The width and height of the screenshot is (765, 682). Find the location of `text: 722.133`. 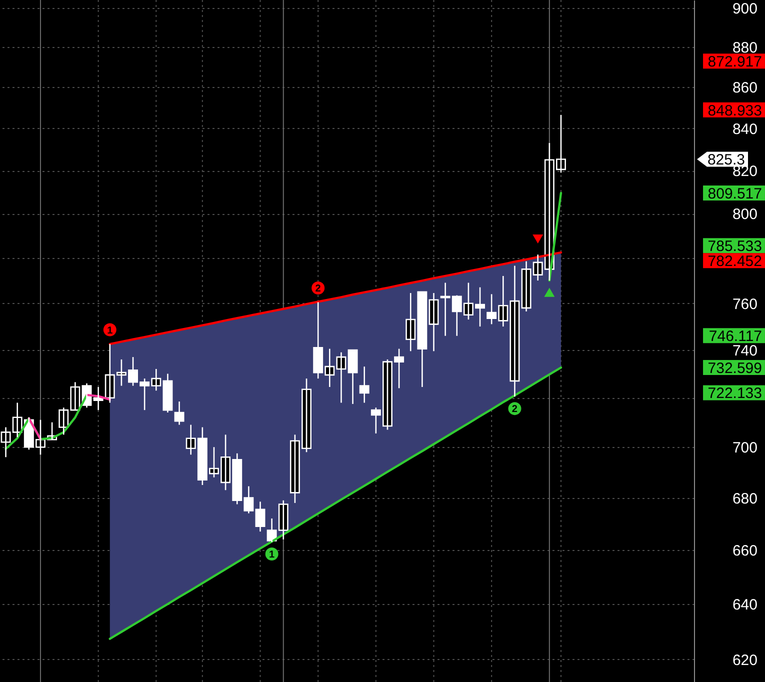

text: 722.133 is located at coordinates (735, 393).